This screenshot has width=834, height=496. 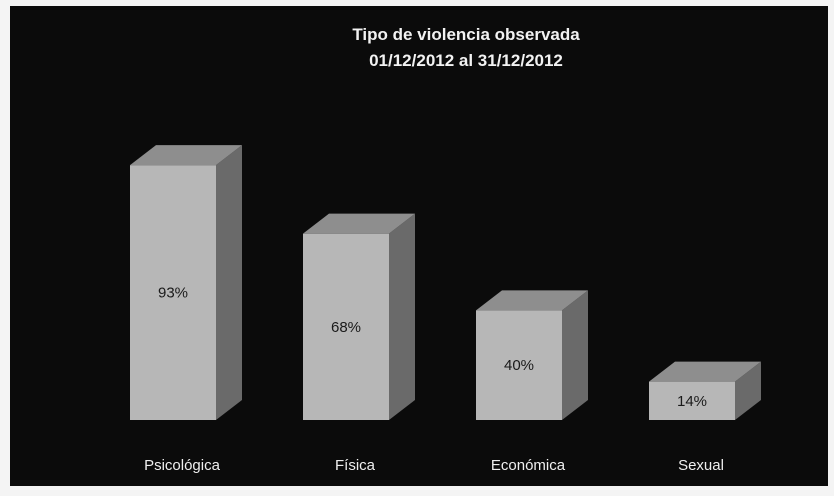 I want to click on bar-top-economica, so click(x=532, y=300).